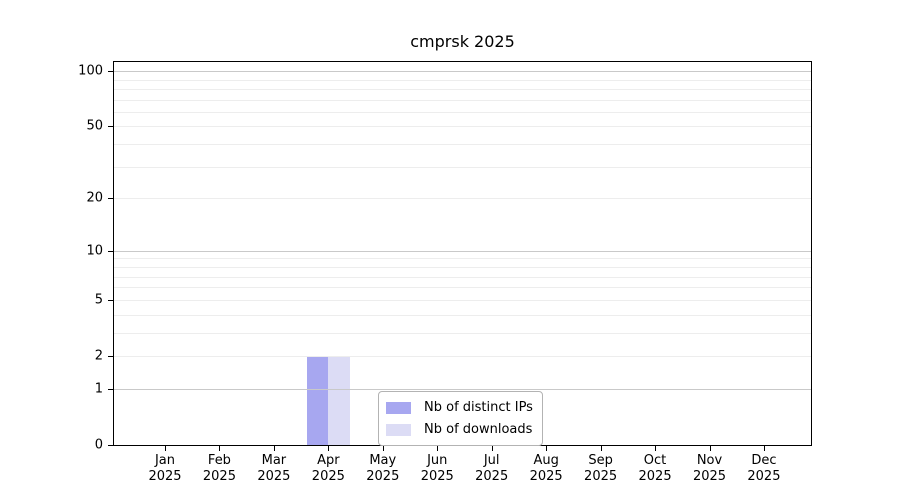 Image resolution: width=900 pixels, height=500 pixels. Describe the element at coordinates (492, 468) in the screenshot. I see `x-tick-label: Jul 2025` at that location.